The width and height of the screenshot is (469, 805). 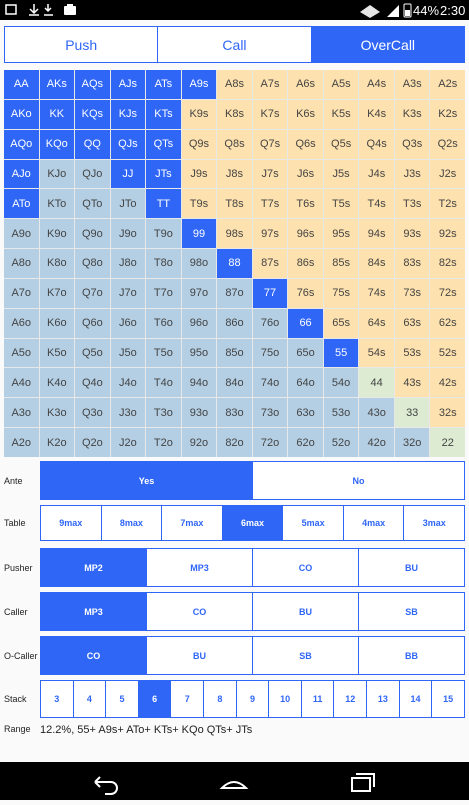 What do you see at coordinates (199, 114) in the screenshot?
I see `hand-cell: K9s` at bounding box center [199, 114].